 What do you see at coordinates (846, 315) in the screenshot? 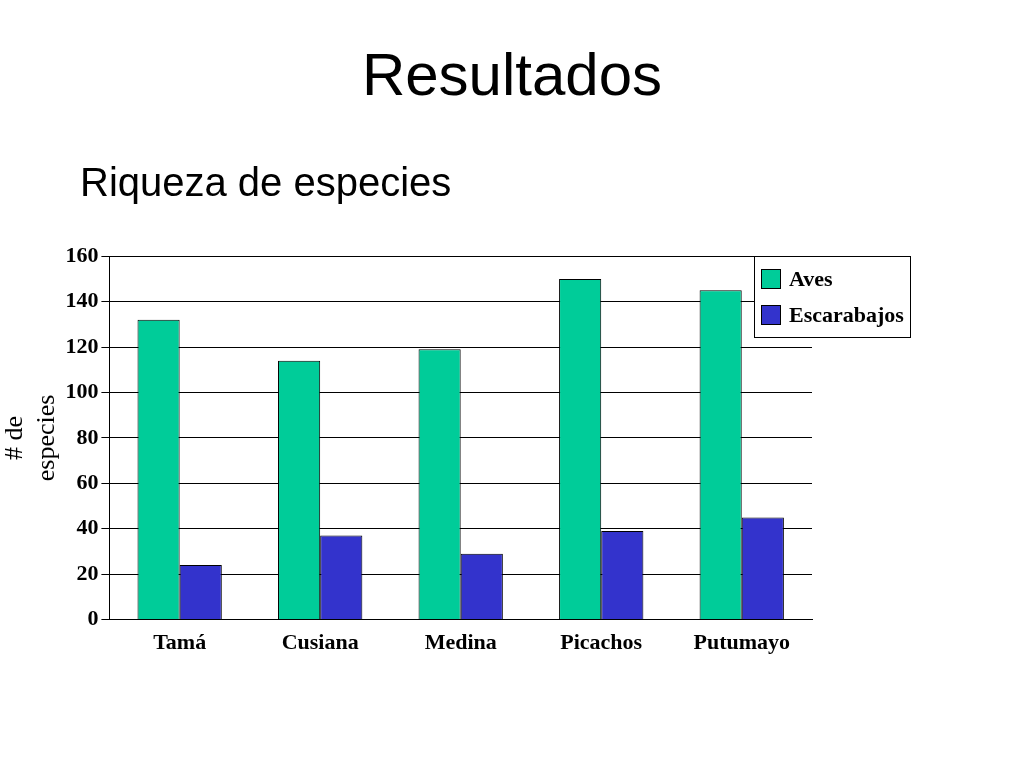
I see `legend-label: Escarabajos` at bounding box center [846, 315].